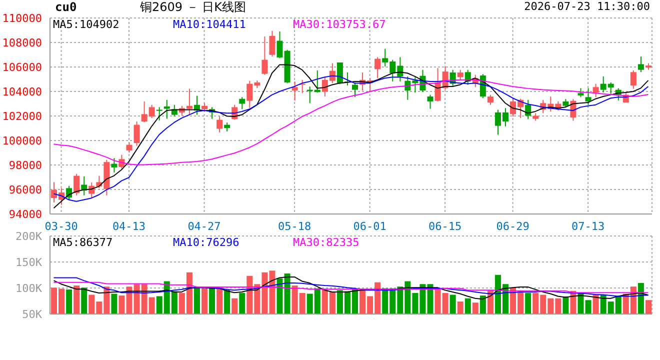  Describe the element at coordinates (29, 288) in the screenshot. I see `y-tick-label: 100K` at that location.